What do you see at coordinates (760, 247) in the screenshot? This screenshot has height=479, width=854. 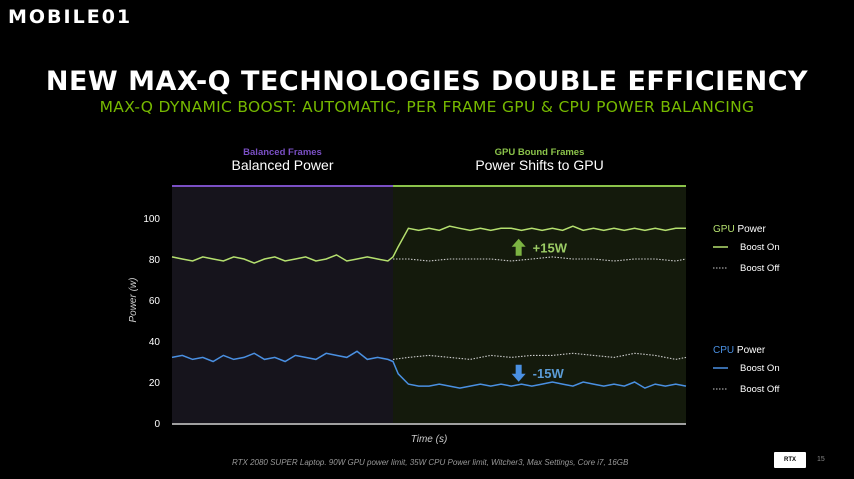 I see `gpu-boost-on-label: Boost On` at bounding box center [760, 247].